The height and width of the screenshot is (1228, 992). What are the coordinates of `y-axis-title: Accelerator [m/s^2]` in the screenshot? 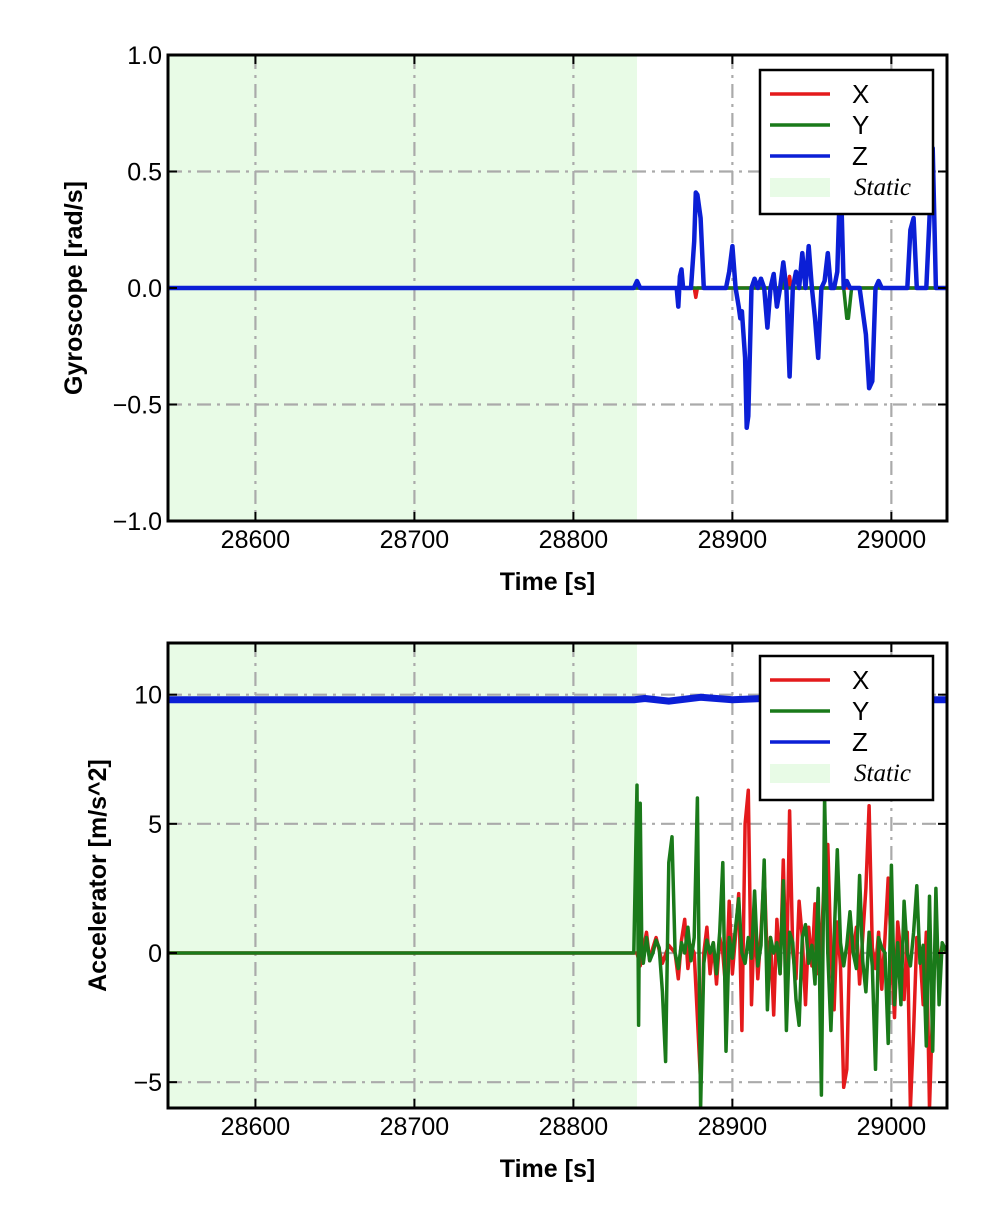 It's located at (98, 875).